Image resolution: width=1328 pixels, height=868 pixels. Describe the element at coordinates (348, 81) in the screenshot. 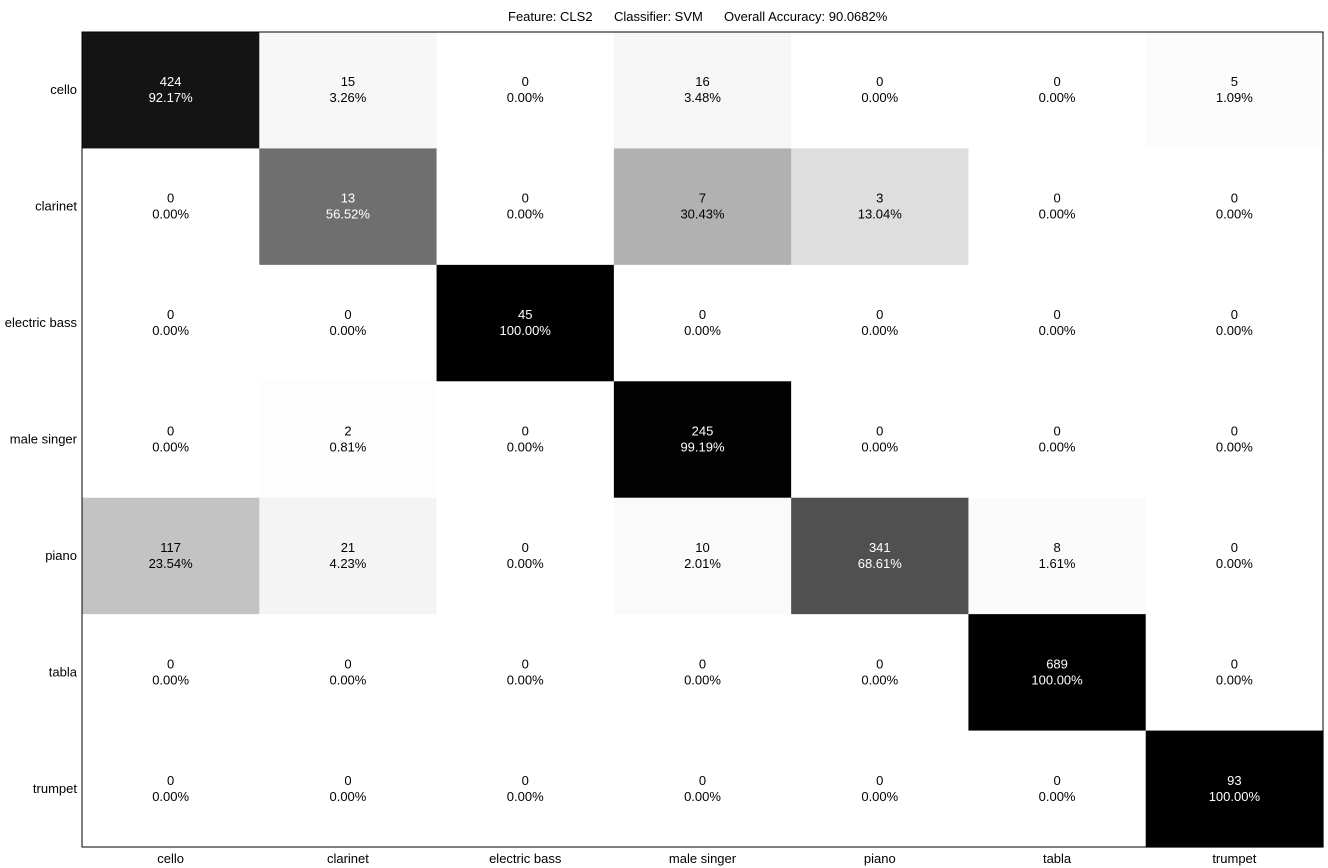

I see `cell-count-label: 15` at that location.